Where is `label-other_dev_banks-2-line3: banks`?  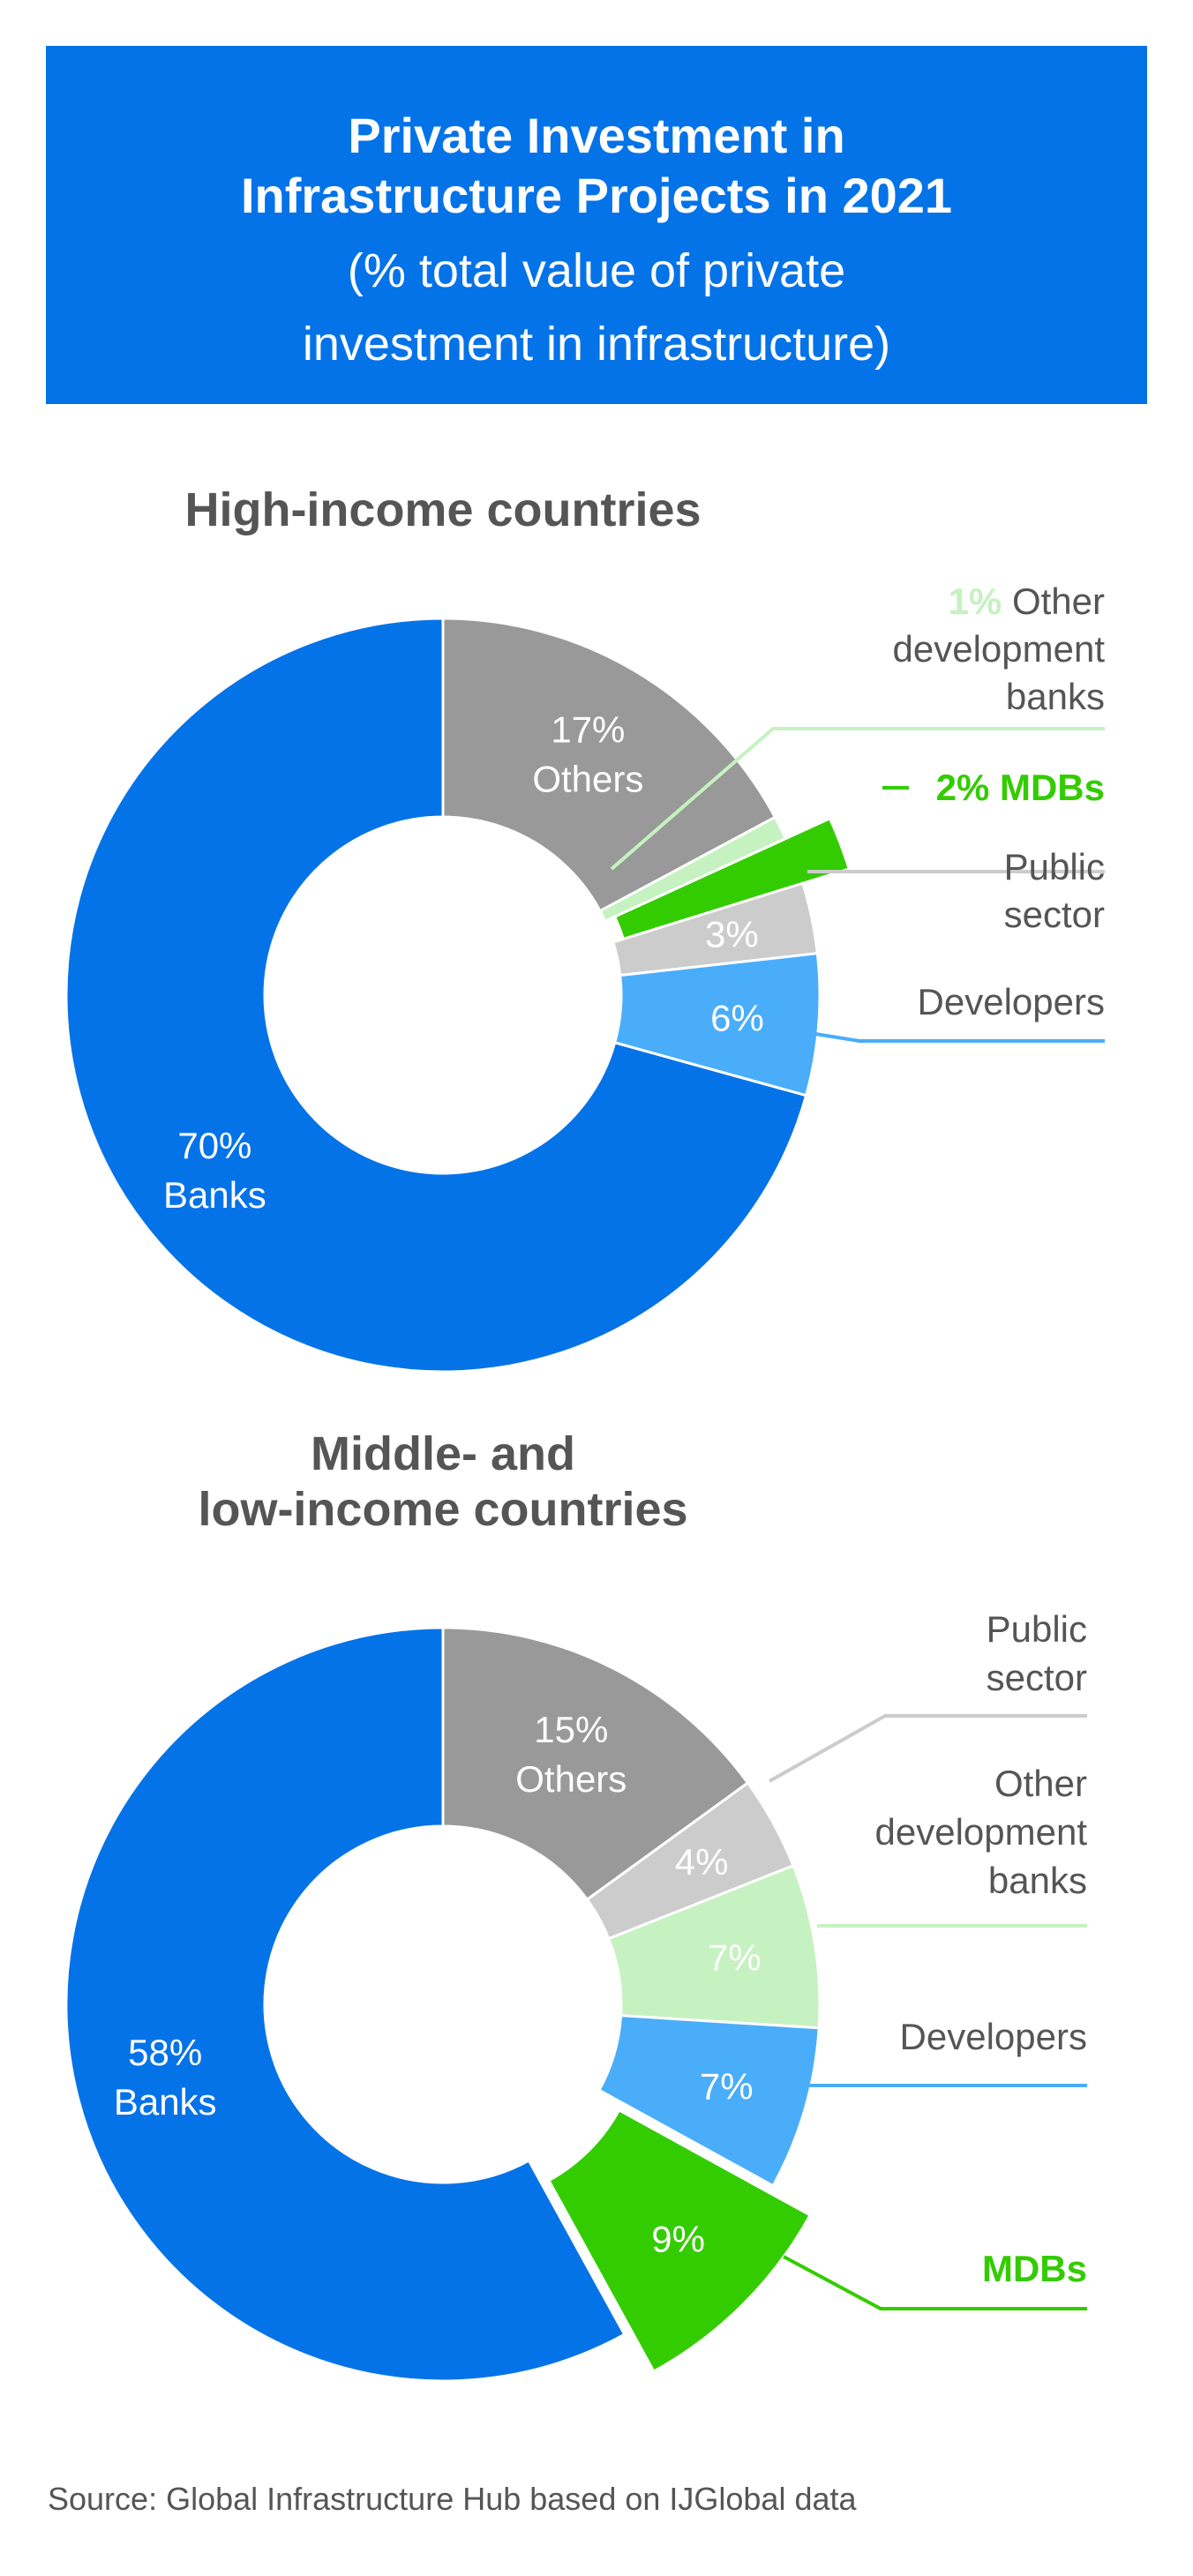
label-other_dev_banks-2-line3: banks is located at coordinates (1037, 1881).